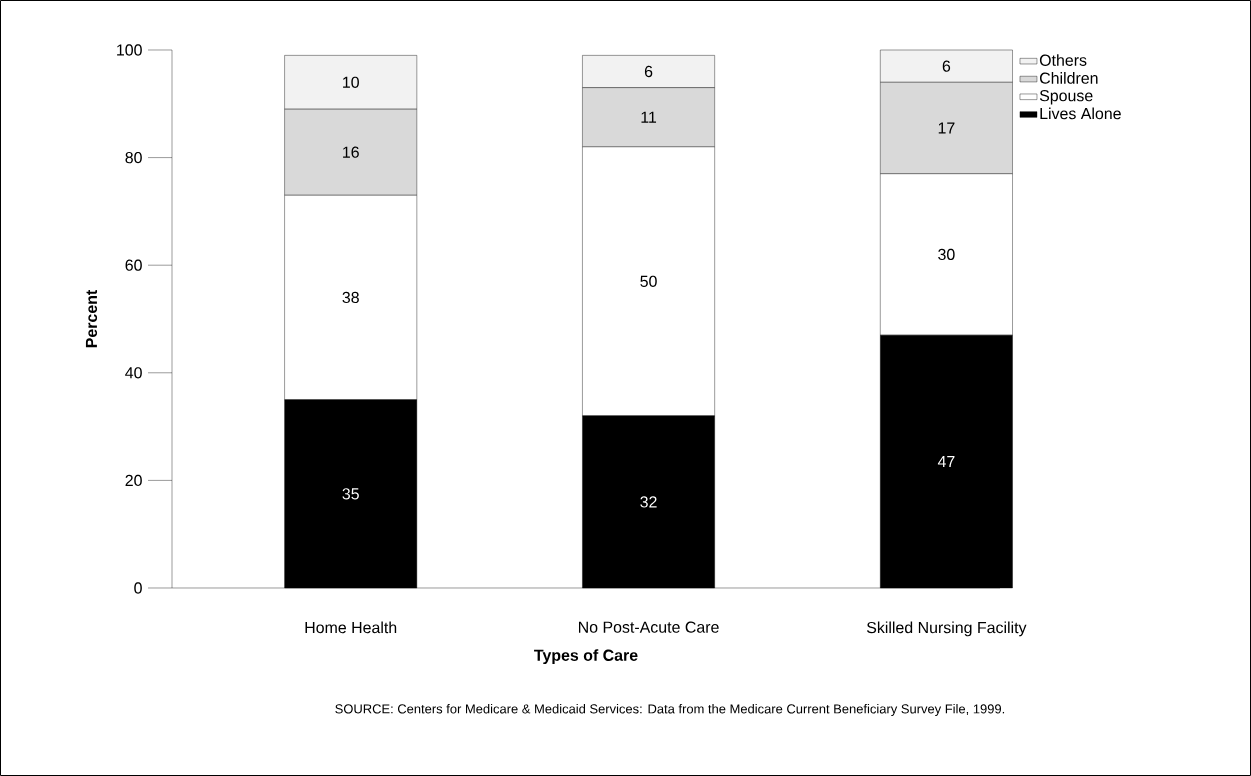 The image size is (1251, 776). Describe the element at coordinates (351, 82) in the screenshot. I see `data-label: 10` at that location.